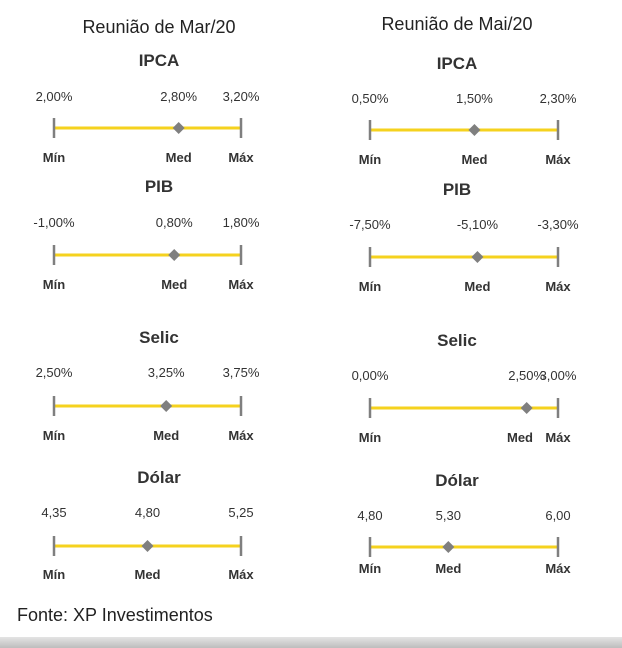  What do you see at coordinates (456, 24) in the screenshot?
I see `panel-title: Reunião de Mai/20` at bounding box center [456, 24].